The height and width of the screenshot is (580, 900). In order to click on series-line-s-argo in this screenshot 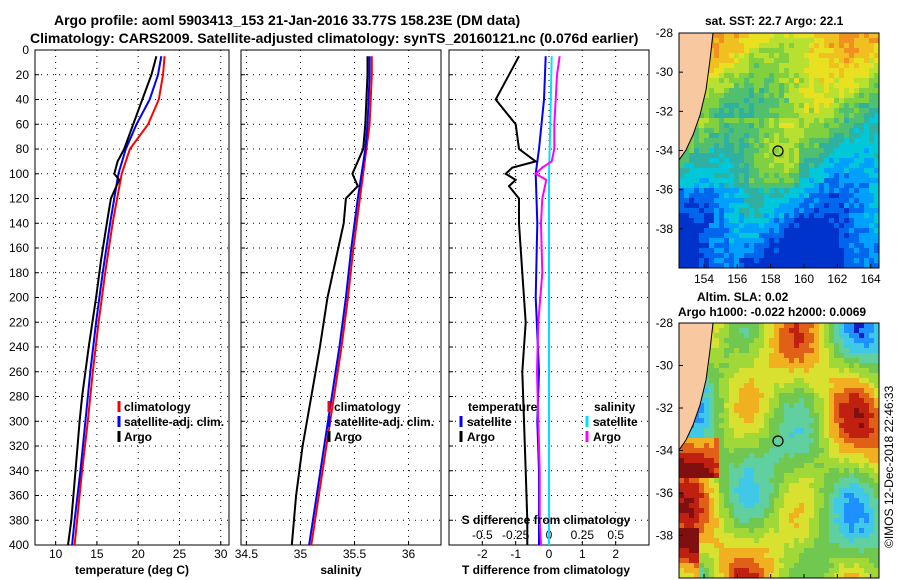, I will do `click(547, 300)`.